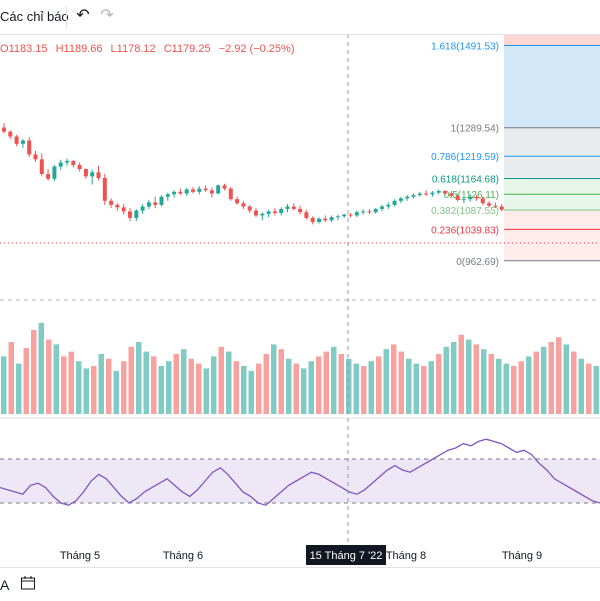 This screenshot has width=600, height=601. Describe the element at coordinates (31, 584) in the screenshot. I see `date-range-icon` at that location.